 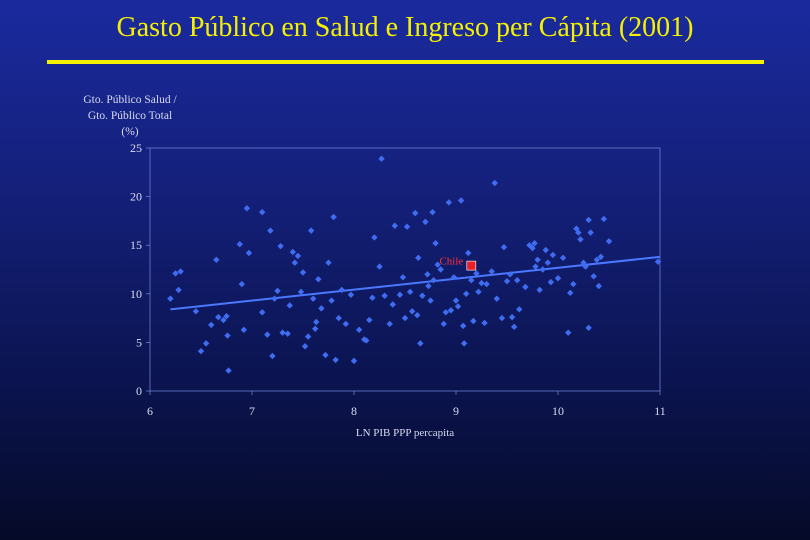 I want to click on trend-line, so click(x=415, y=283).